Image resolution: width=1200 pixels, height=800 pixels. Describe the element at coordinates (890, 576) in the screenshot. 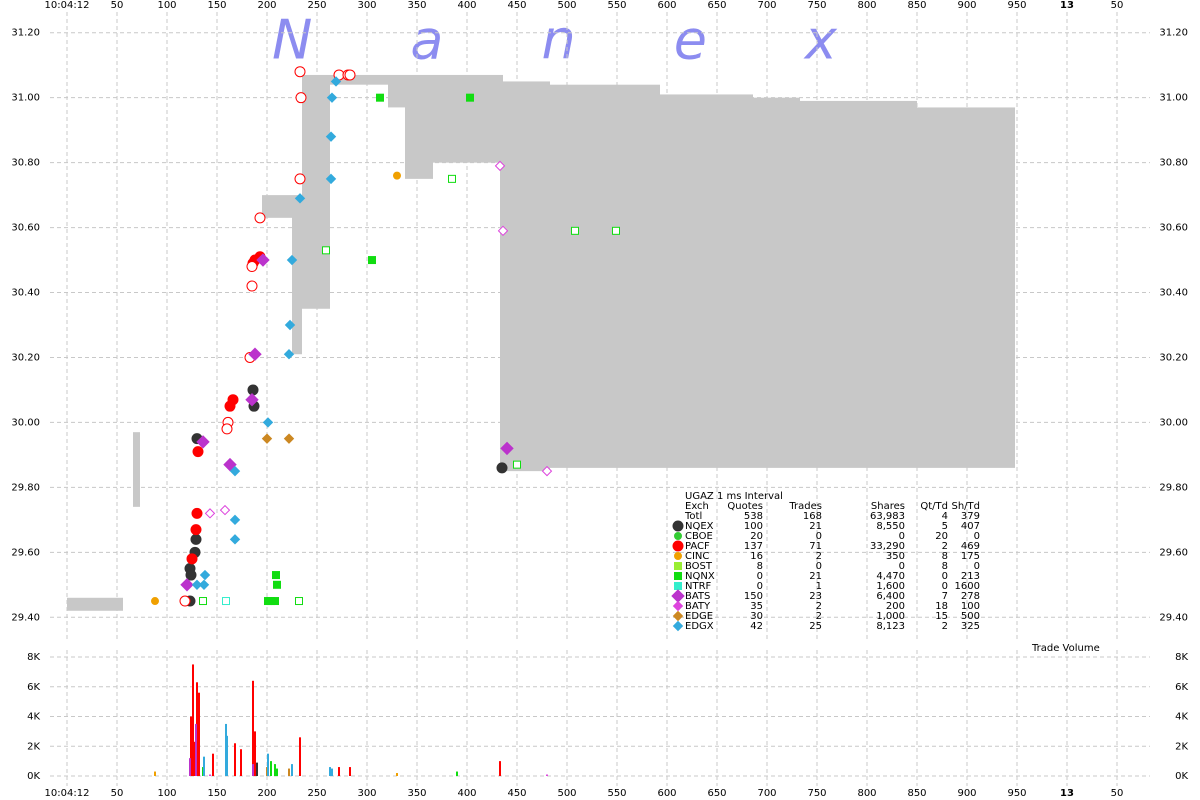

I see `legend-stat: 4,470` at that location.